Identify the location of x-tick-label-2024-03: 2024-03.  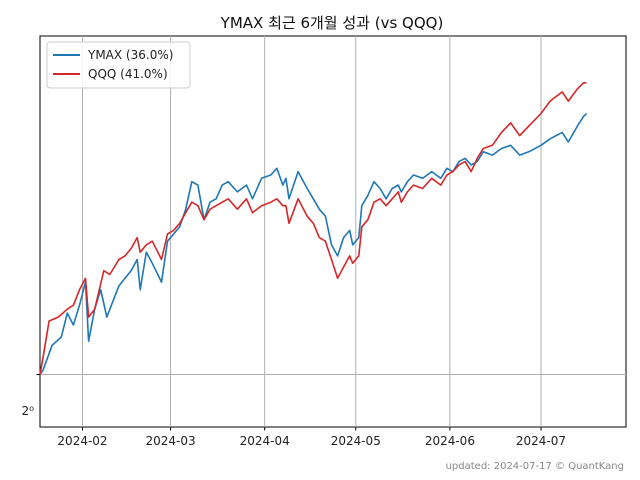
(170, 441).